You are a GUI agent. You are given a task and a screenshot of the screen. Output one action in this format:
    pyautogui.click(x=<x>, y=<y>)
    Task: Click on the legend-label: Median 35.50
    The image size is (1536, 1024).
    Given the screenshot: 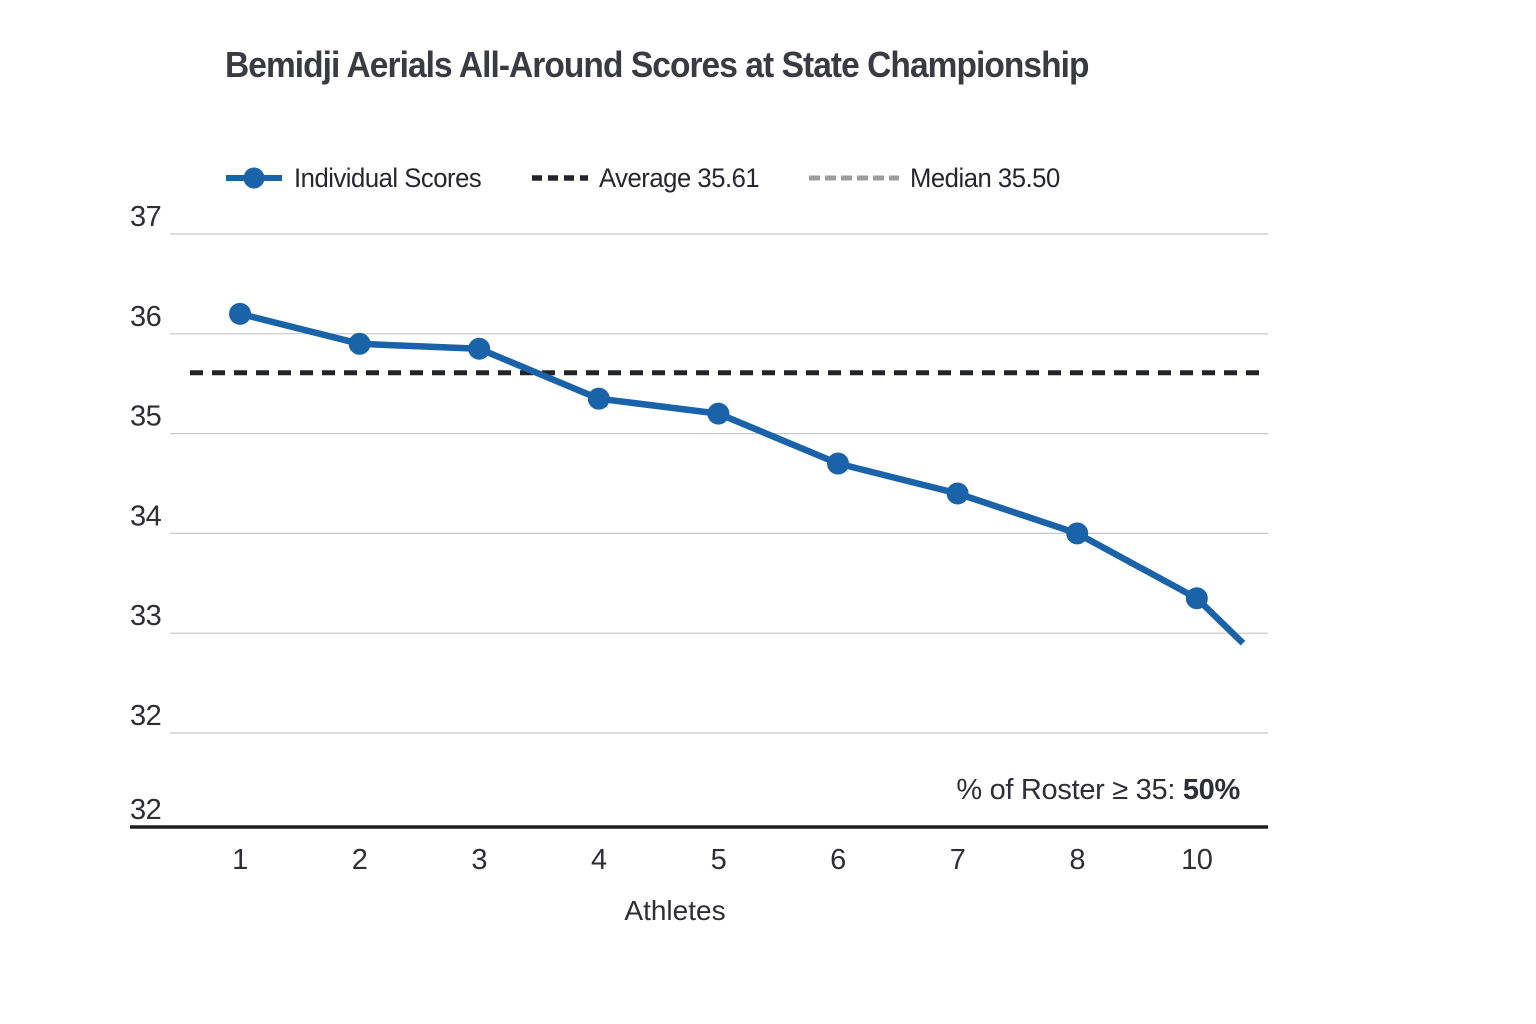 What is the action you would take?
    pyautogui.click(x=984, y=177)
    